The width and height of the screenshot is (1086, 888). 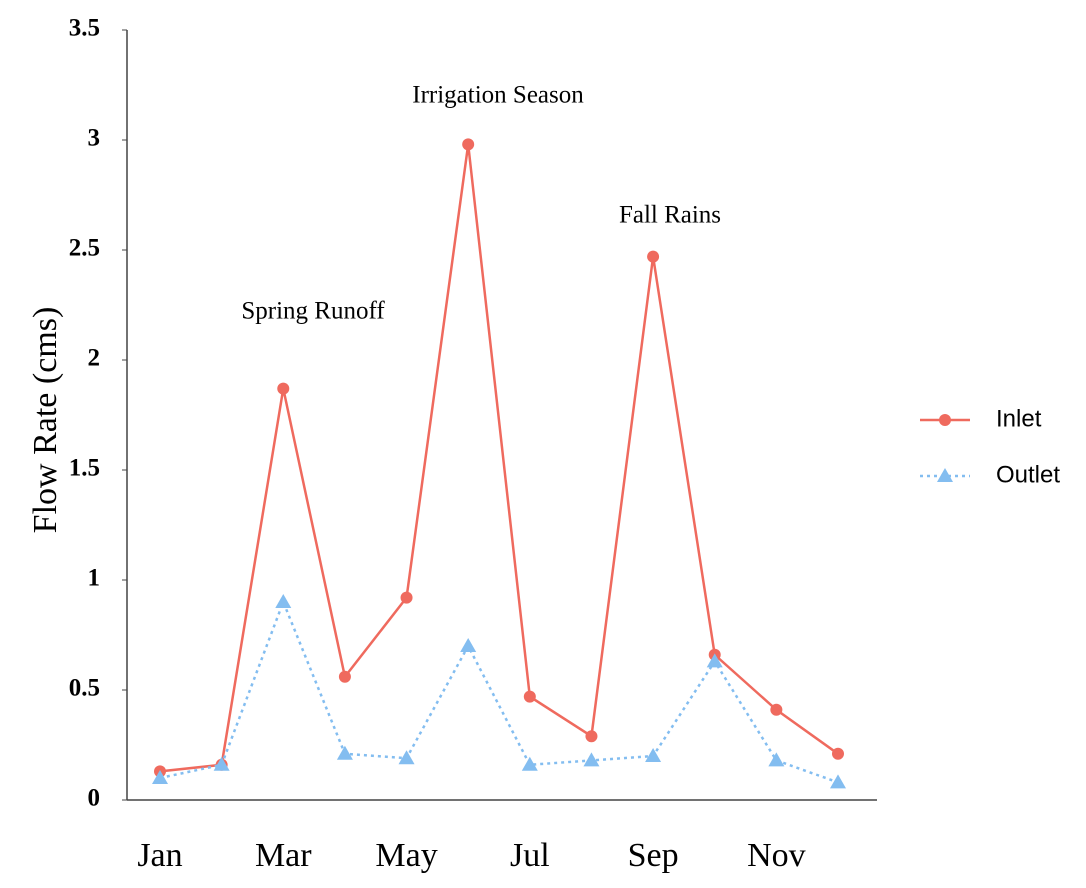 I want to click on y-axis-label: Flow Rate (cms), so click(x=45, y=420).